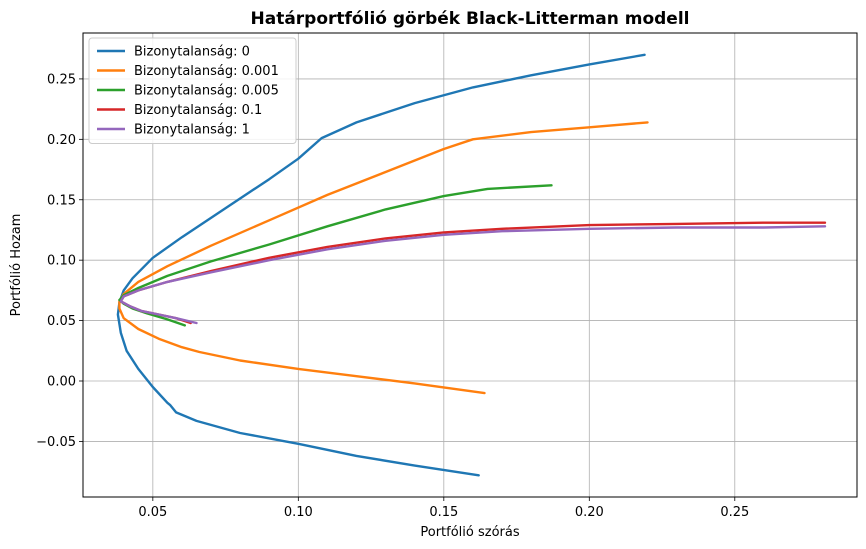 This screenshot has width=866, height=549. Describe the element at coordinates (192, 52) in the screenshot. I see `legend-label-0: Bizonytalanság: 0` at that location.